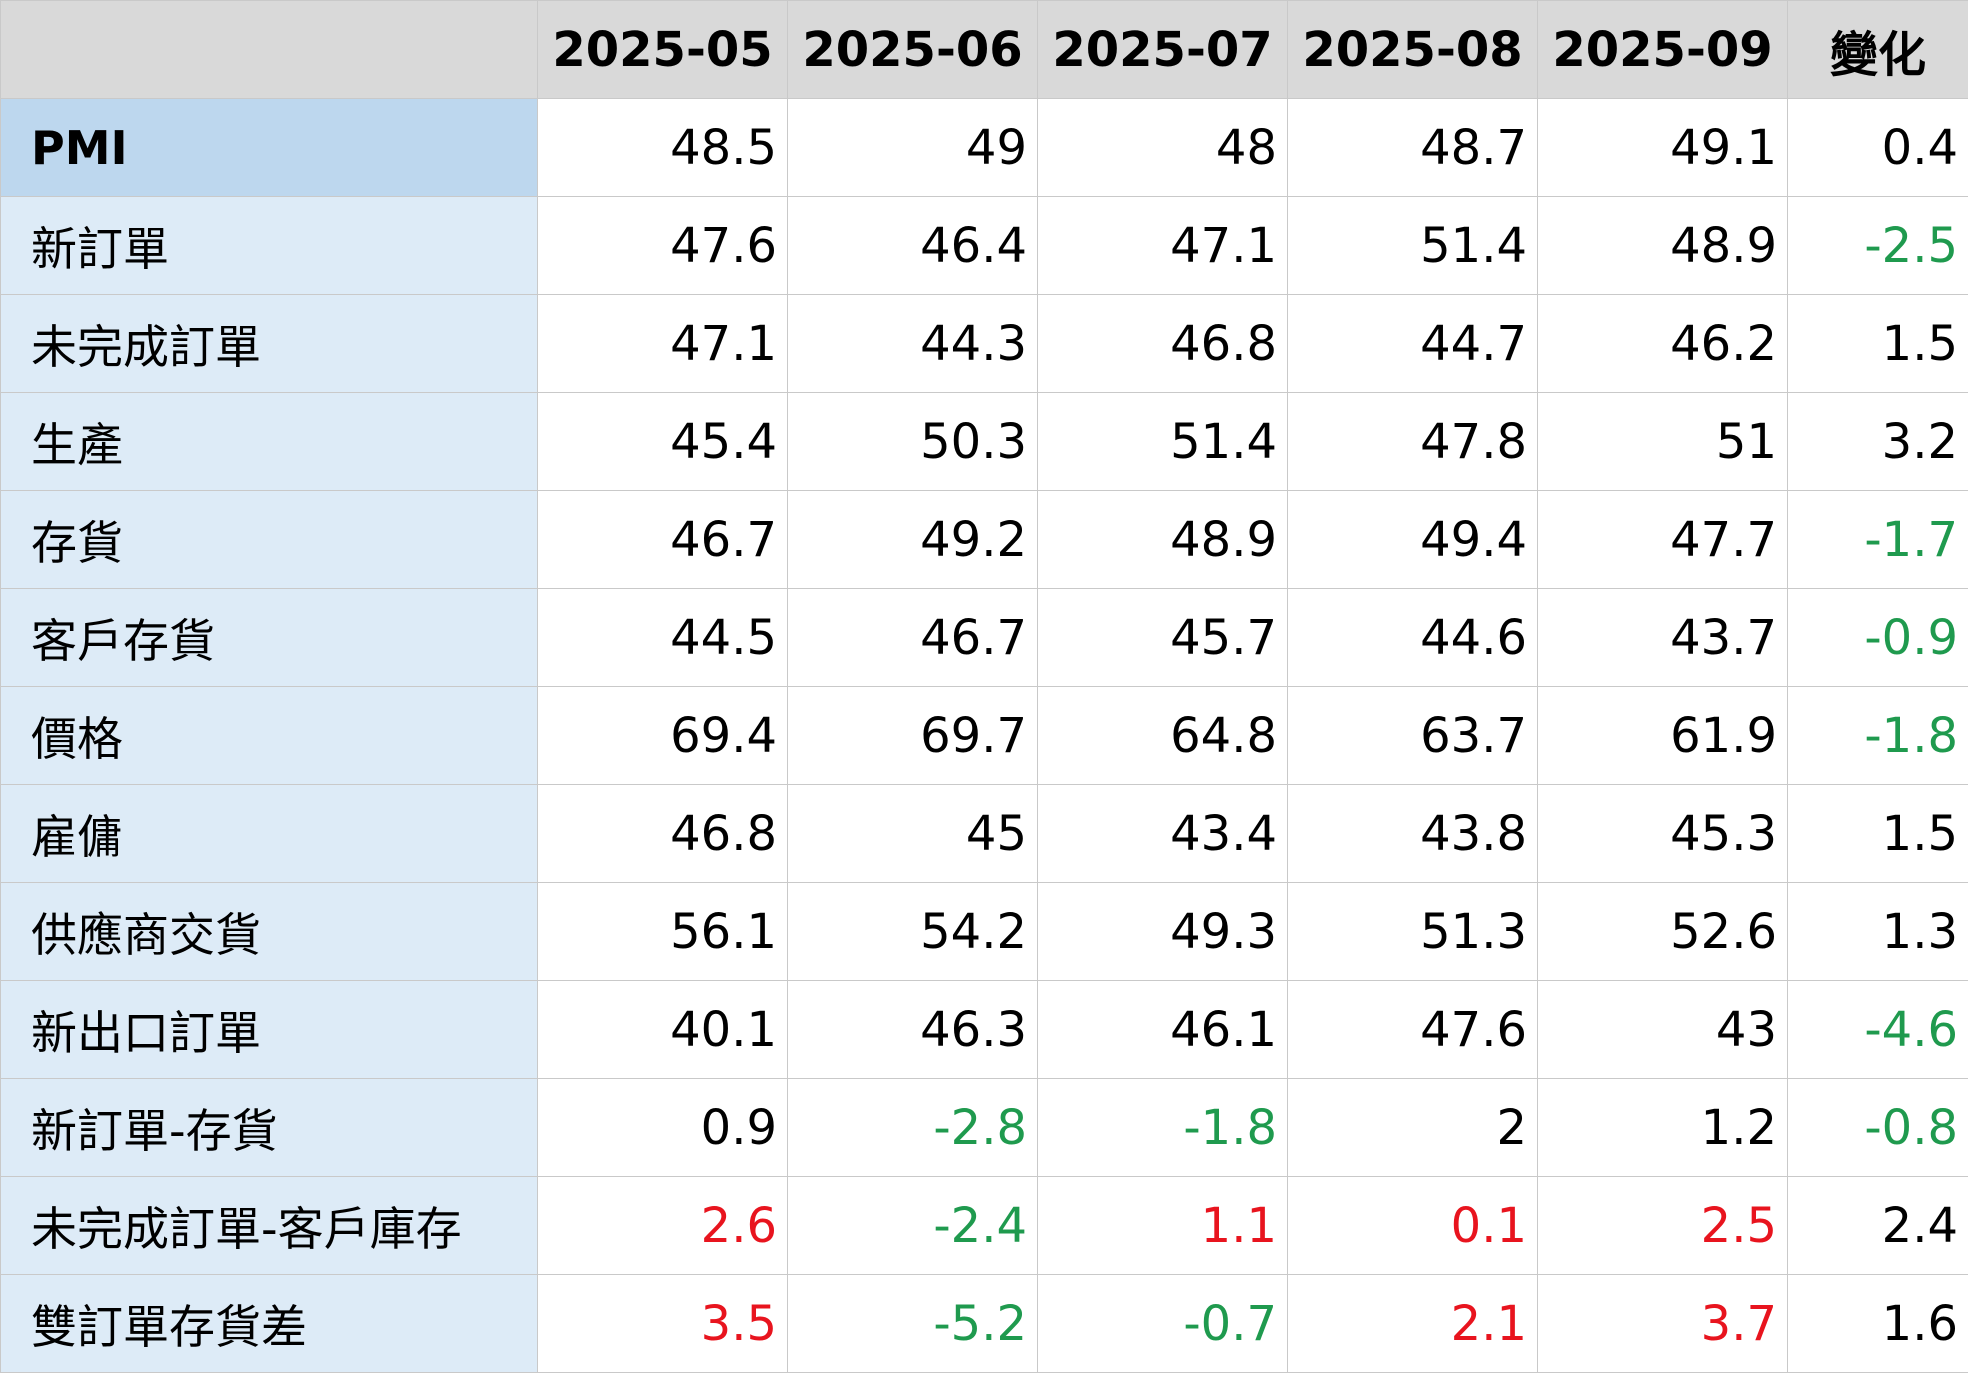  Describe the element at coordinates (1877, 1127) in the screenshot. I see `value-cell: -0.8` at that location.